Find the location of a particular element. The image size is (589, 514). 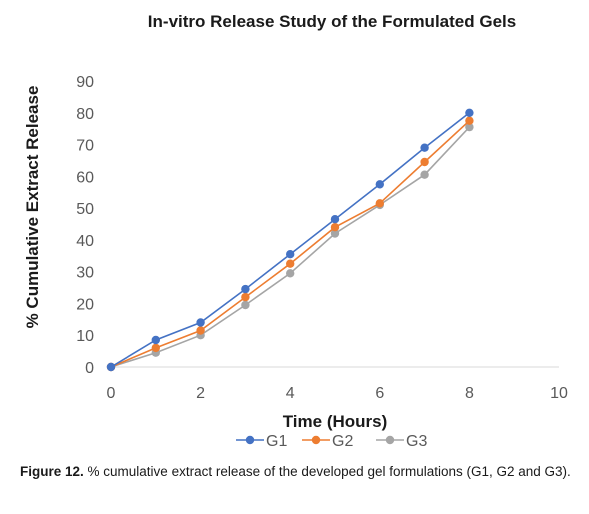

x-tick-label: 0 is located at coordinates (111, 393).